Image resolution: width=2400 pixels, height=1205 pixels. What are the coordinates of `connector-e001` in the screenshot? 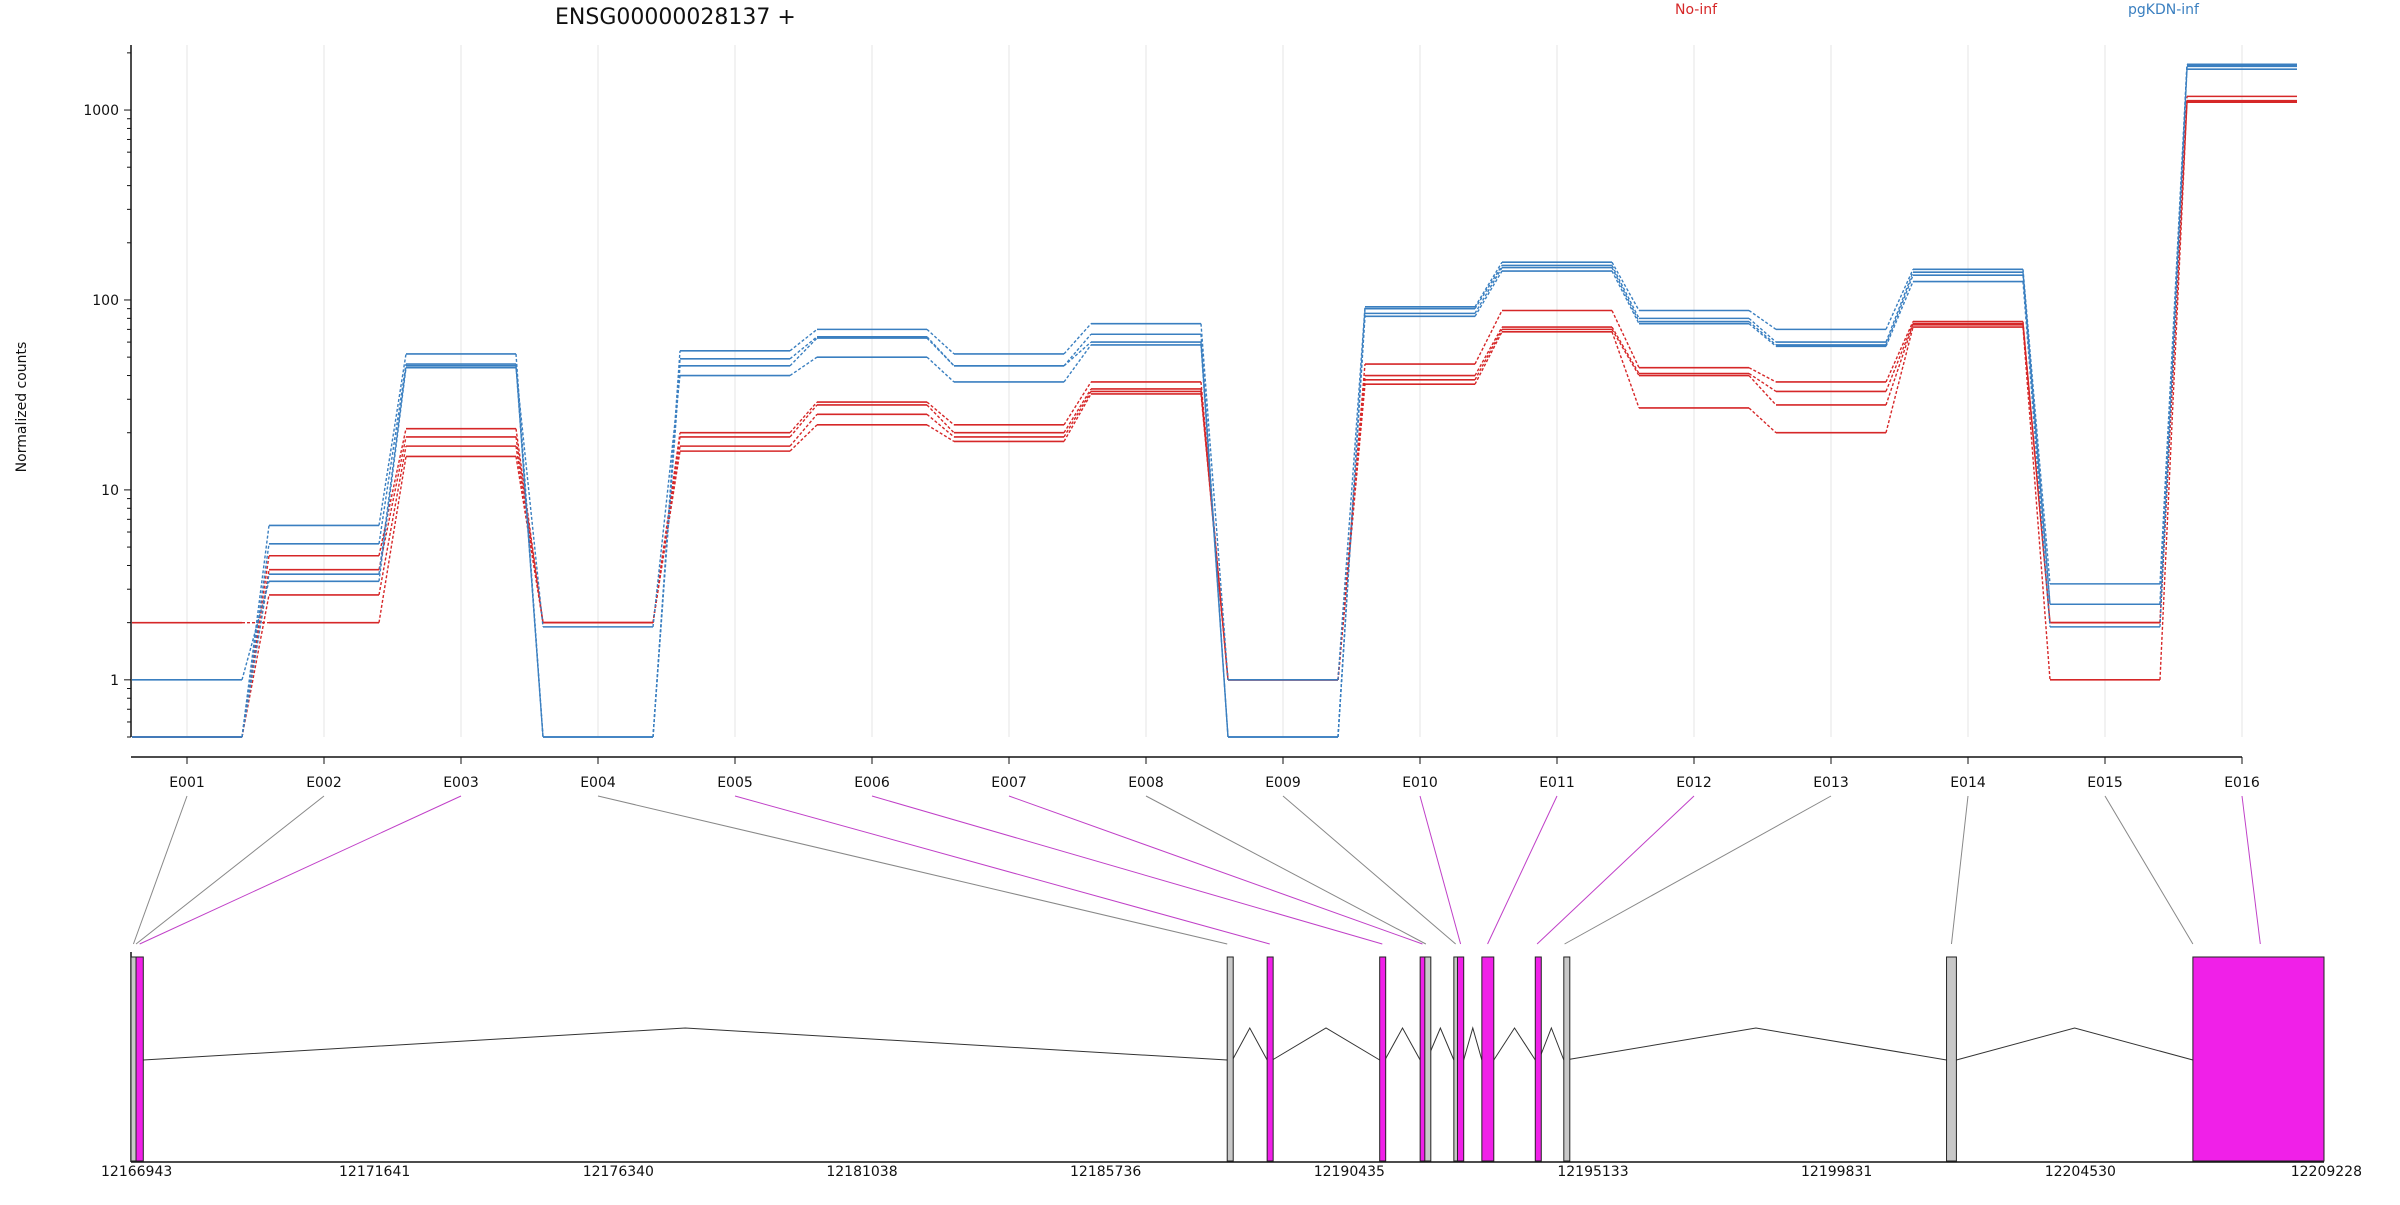 It's located at (160, 870).